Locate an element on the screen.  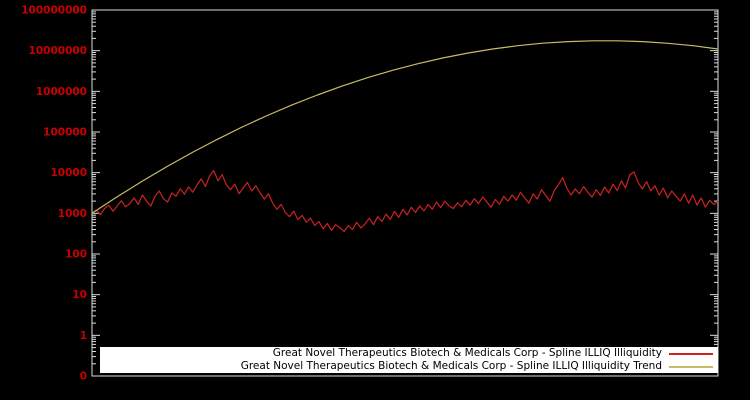
y-tick-label: 10 is located at coordinates (79, 295).